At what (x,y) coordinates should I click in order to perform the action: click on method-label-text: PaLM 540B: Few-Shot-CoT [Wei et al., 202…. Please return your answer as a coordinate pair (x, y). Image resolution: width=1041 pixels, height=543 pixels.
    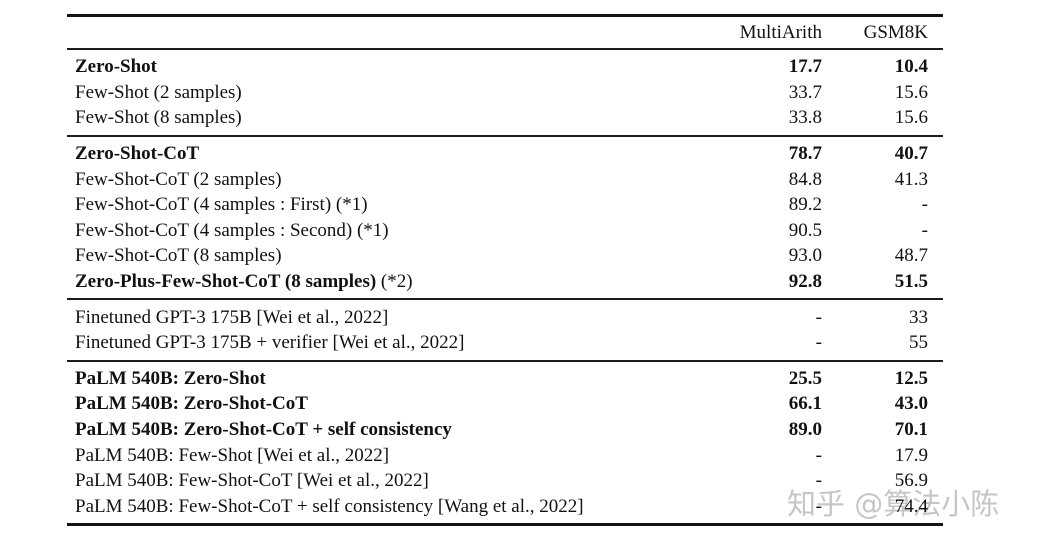
    Looking at the image, I should click on (252, 481).